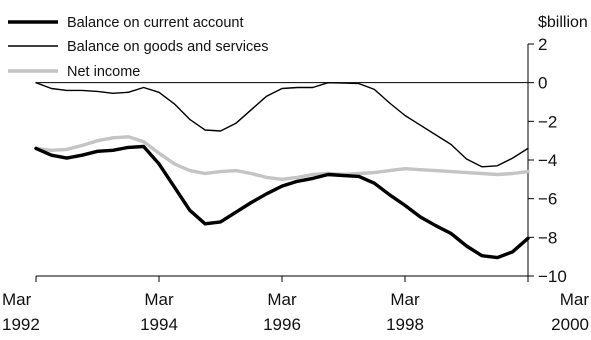 This screenshot has width=591, height=340. What do you see at coordinates (563, 22) in the screenshot?
I see `y-axis-unit-label: $billion` at bounding box center [563, 22].